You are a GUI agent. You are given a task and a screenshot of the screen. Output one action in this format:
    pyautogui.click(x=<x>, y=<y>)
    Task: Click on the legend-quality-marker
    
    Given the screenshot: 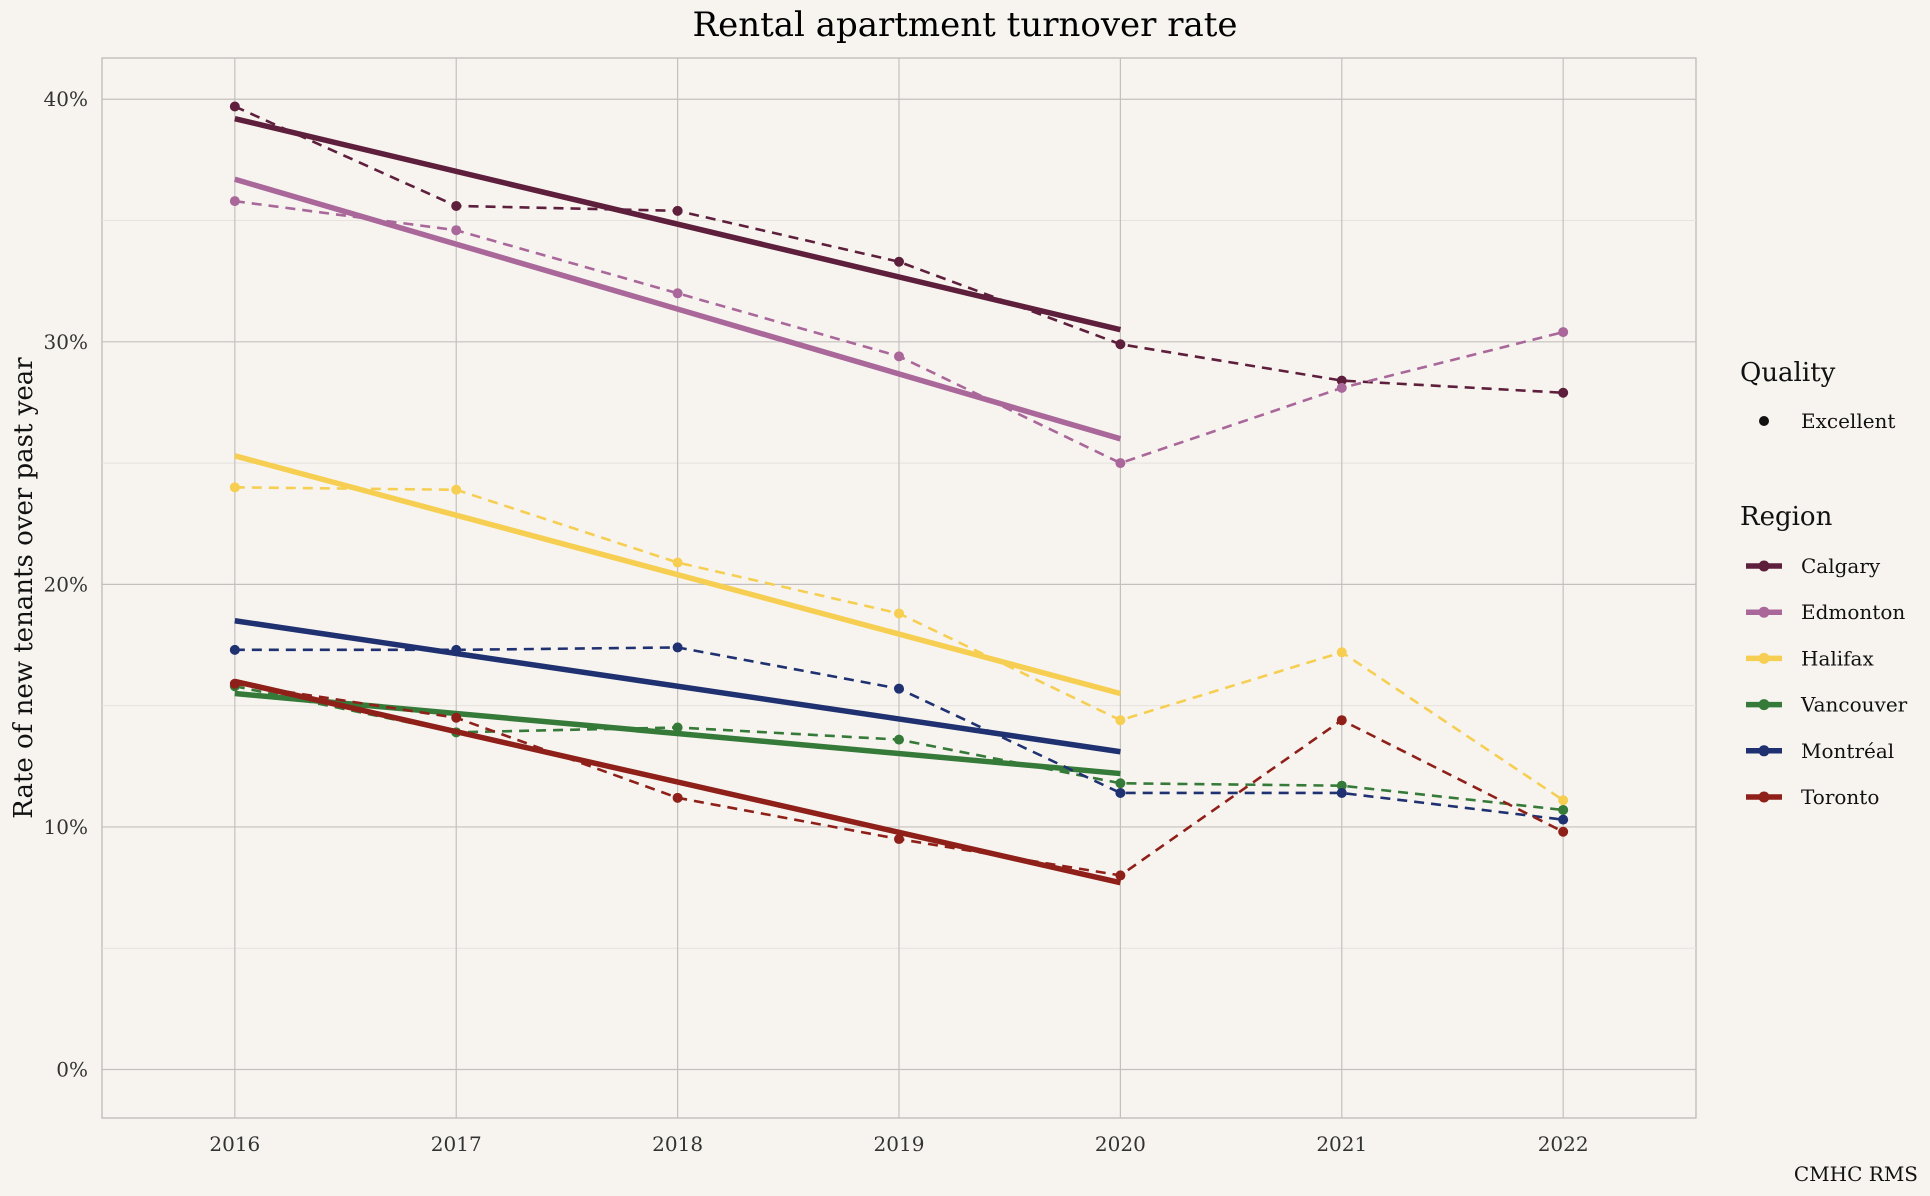 What is the action you would take?
    pyautogui.click(x=1764, y=421)
    